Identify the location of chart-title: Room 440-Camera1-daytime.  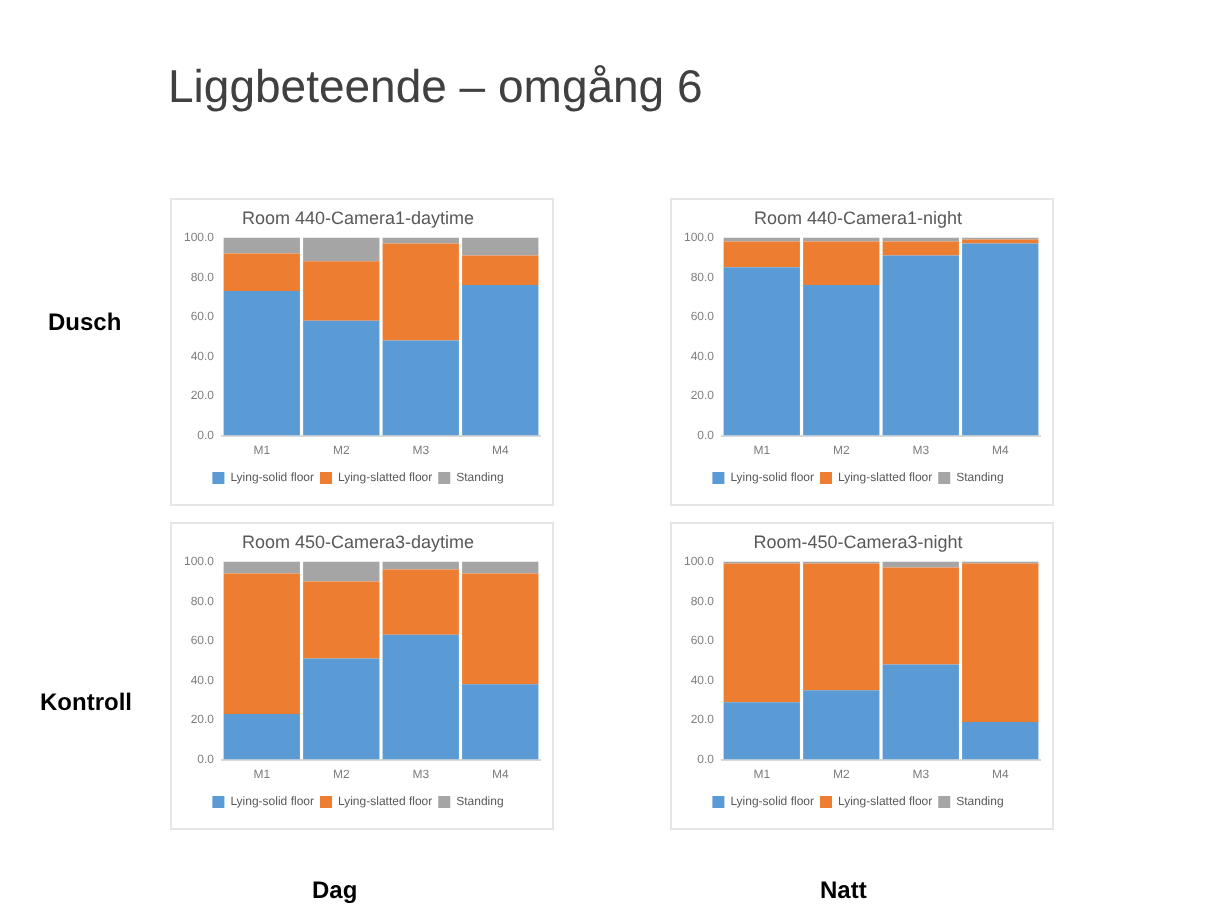
(358, 217).